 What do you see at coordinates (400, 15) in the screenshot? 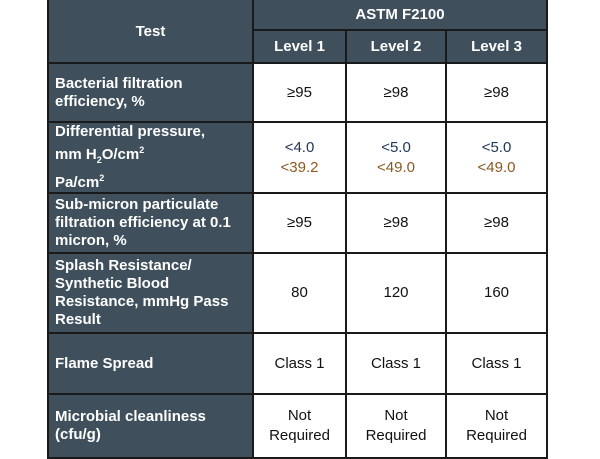
I see `standard-header: ASTM F2100` at bounding box center [400, 15].